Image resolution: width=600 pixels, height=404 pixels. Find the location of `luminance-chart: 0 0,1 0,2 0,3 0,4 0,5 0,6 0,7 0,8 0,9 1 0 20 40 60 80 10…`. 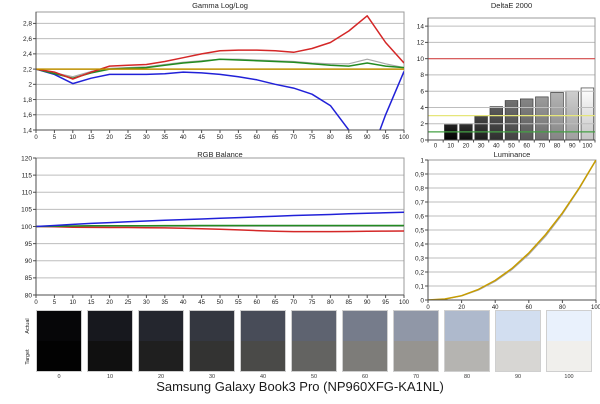

luminance-chart: 0 0,1 0,2 0,3 0,4 0,5 0,6 0,7 0,8 0,9 1 0 20 40 60 80 10… is located at coordinates (507, 233).